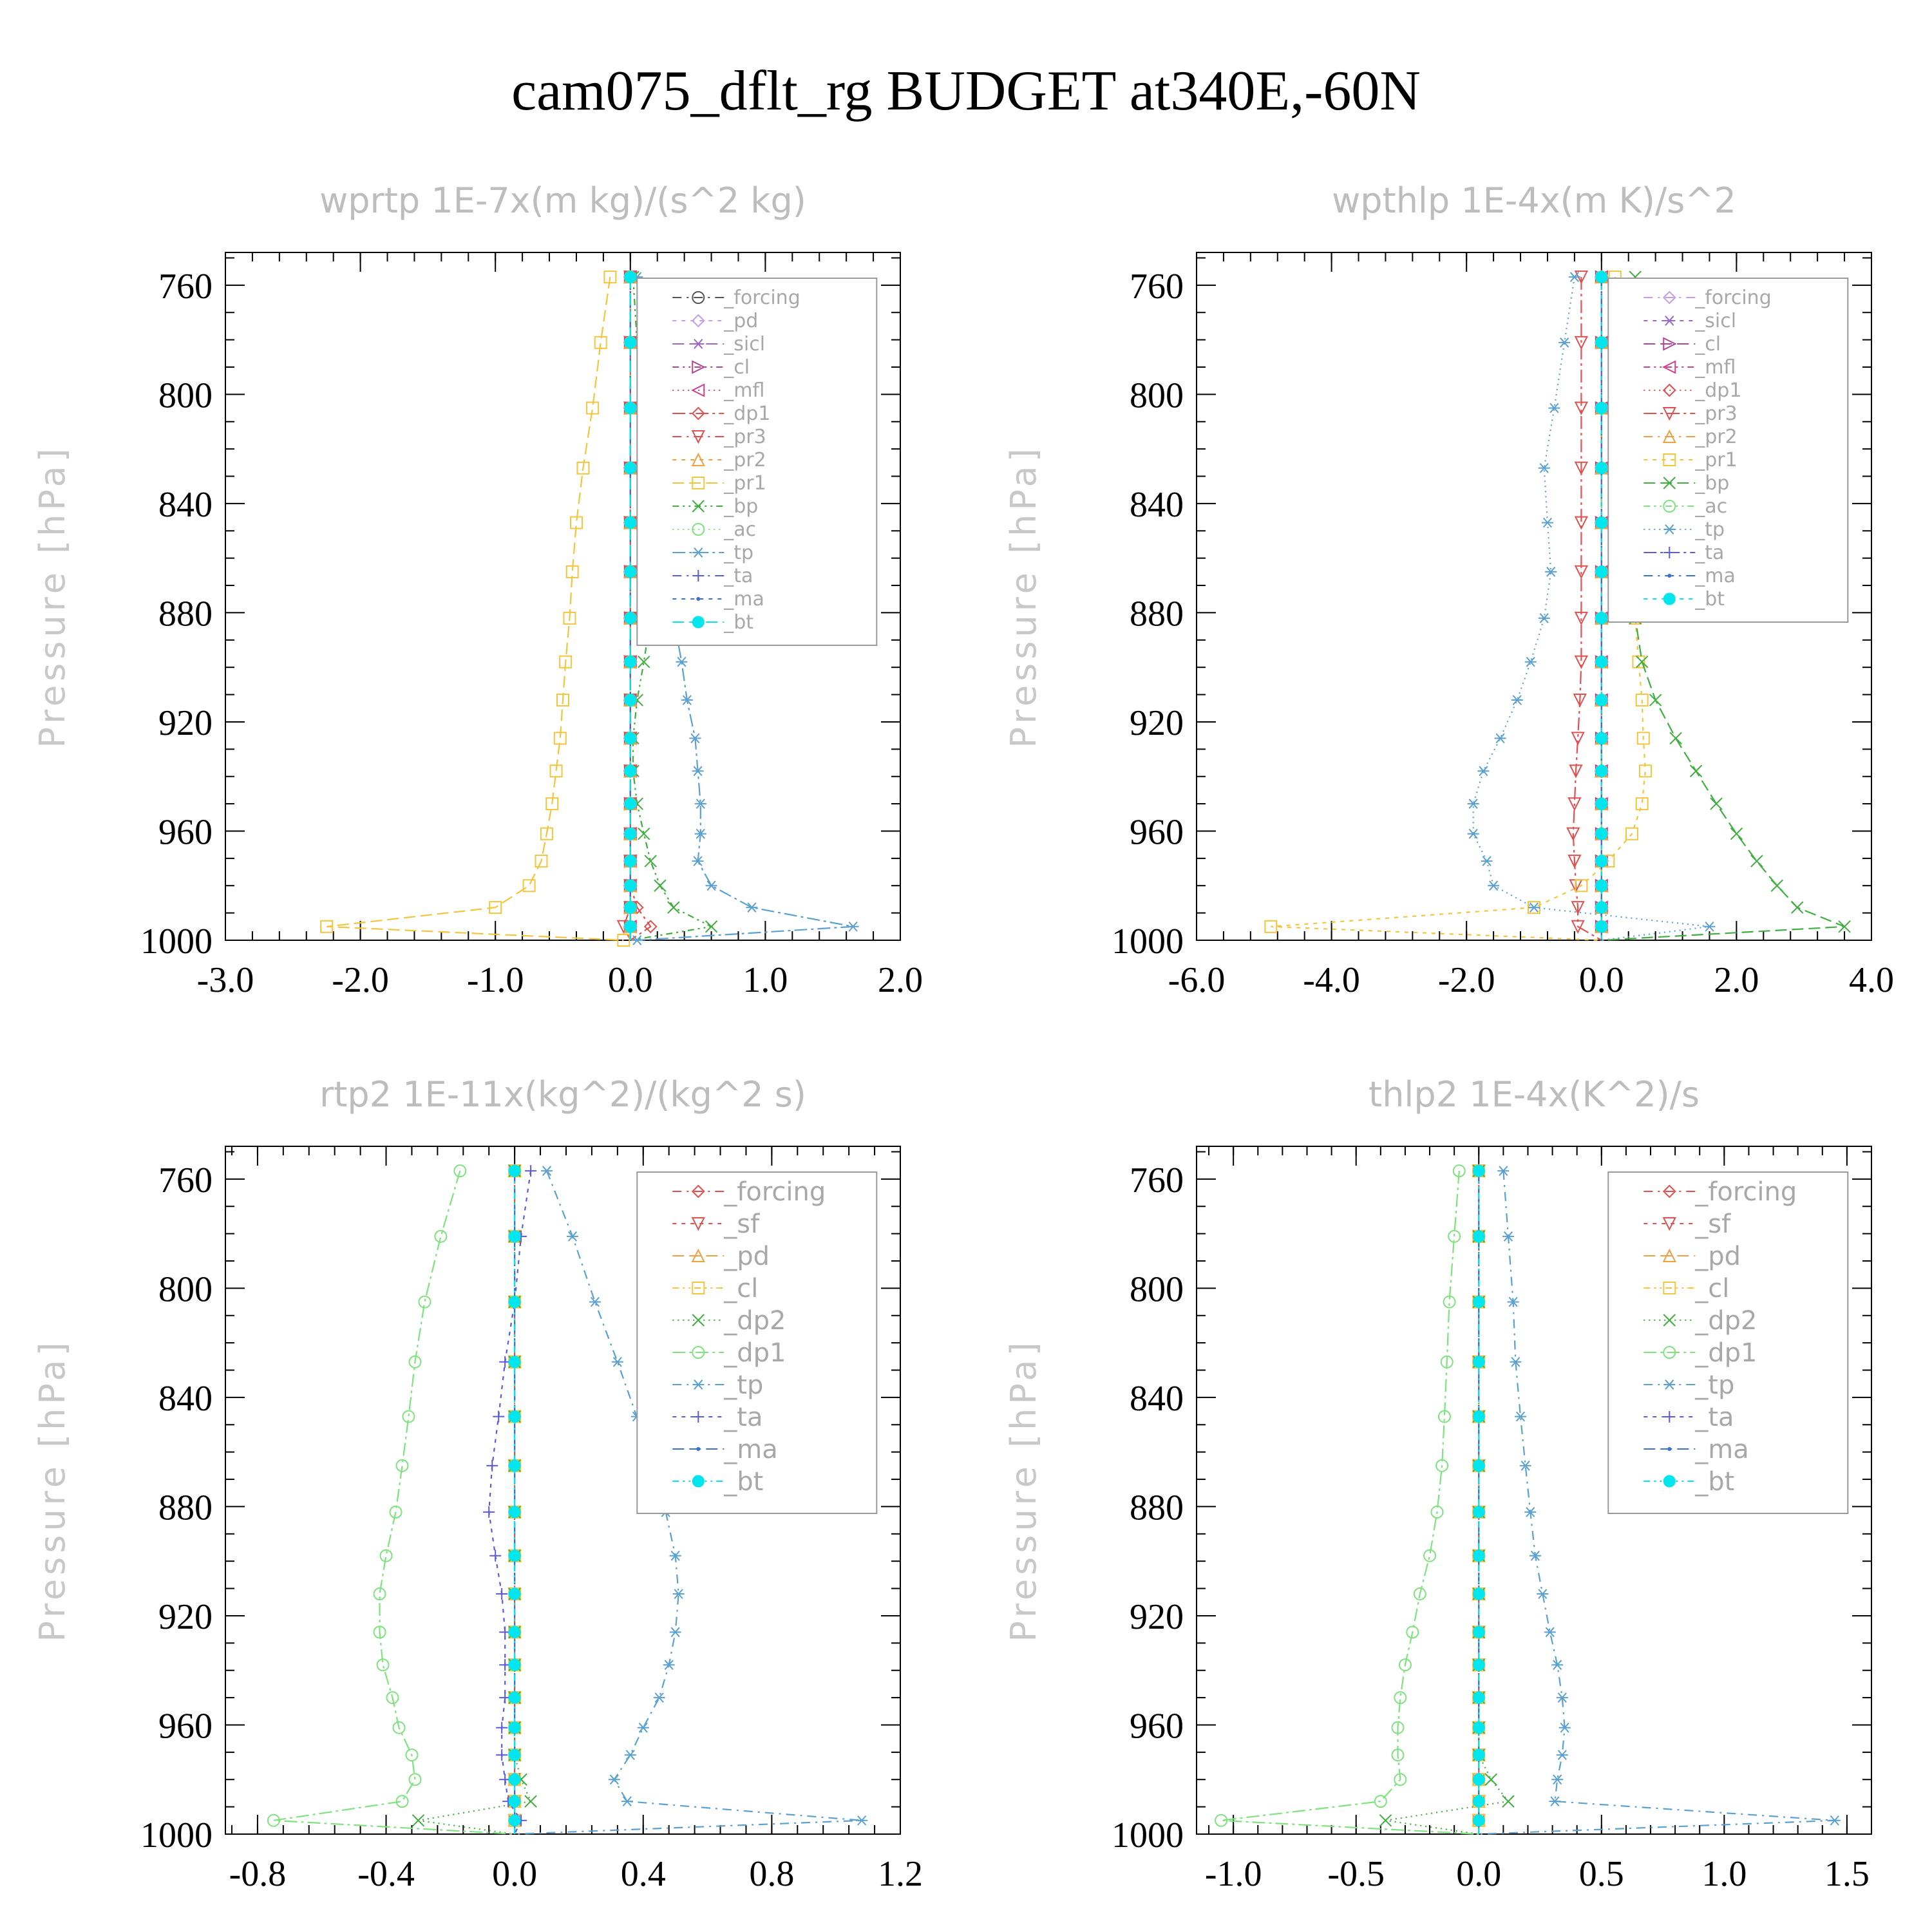 The width and height of the screenshot is (1932, 1932). Describe the element at coordinates (1601, 1874) in the screenshot. I see `x-tick-label: 0.5` at that location.